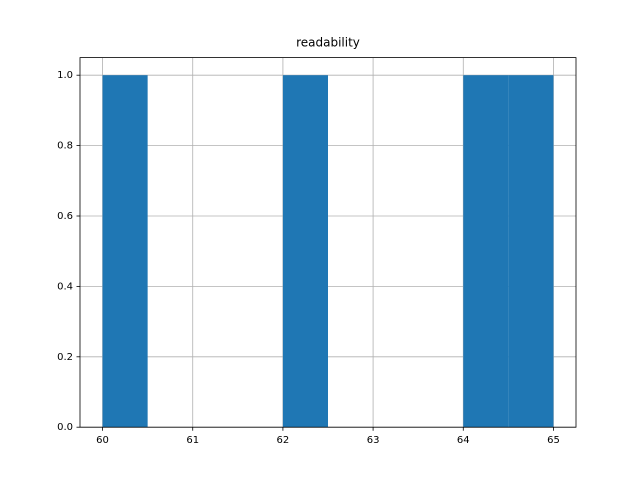 The height and width of the screenshot is (480, 640). Describe the element at coordinates (192, 440) in the screenshot. I see `x-tick-label: 61` at that location.